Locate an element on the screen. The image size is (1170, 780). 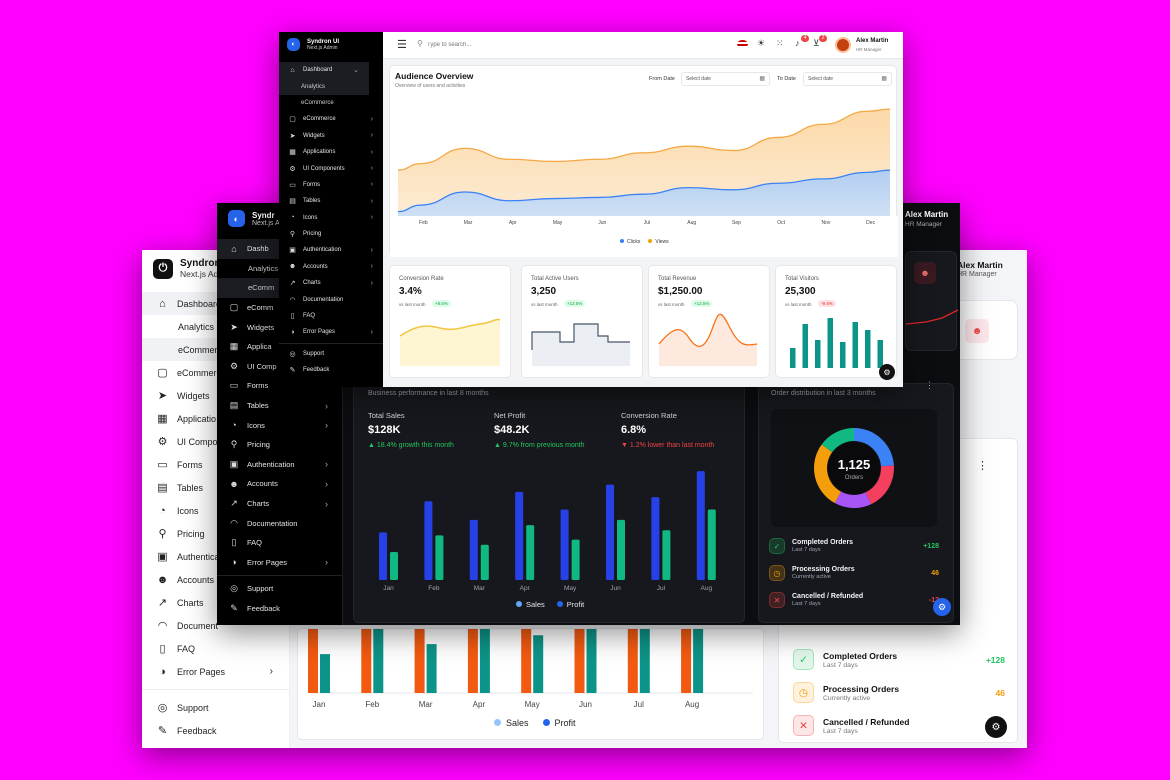
sidebar-item-tables: ▤ Tables is located at coordinates (180, 488).